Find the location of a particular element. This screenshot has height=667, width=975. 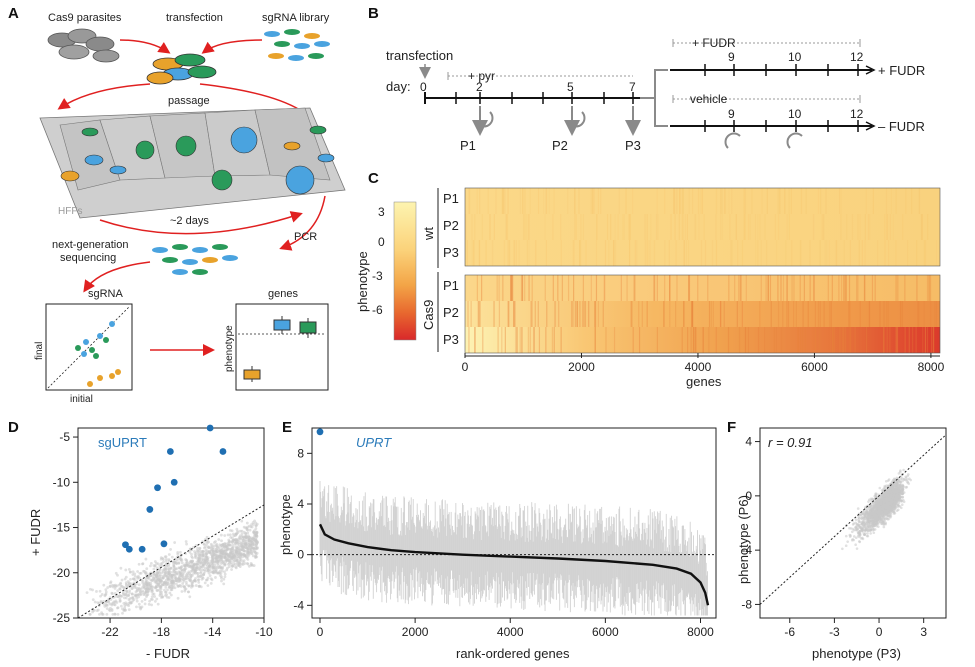

phenotype-line is located at coordinates (514, 564).